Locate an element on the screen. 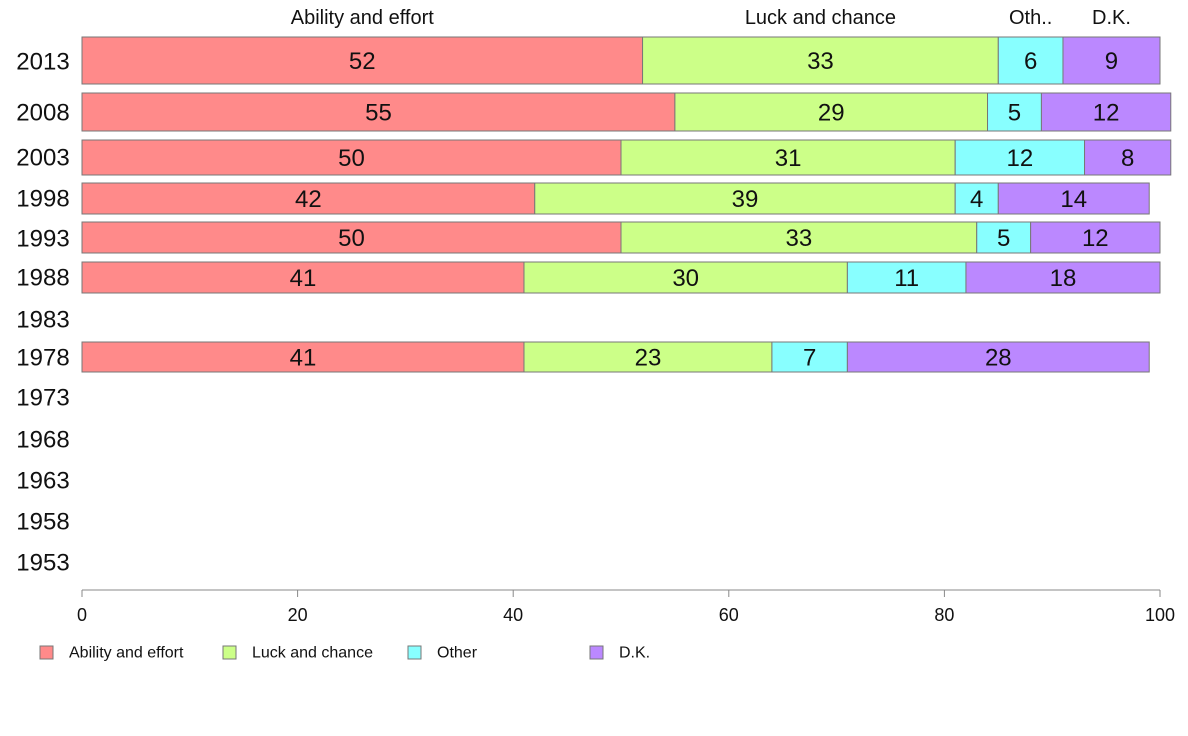 The image size is (1188, 736). data-label: 28 is located at coordinates (998, 358).